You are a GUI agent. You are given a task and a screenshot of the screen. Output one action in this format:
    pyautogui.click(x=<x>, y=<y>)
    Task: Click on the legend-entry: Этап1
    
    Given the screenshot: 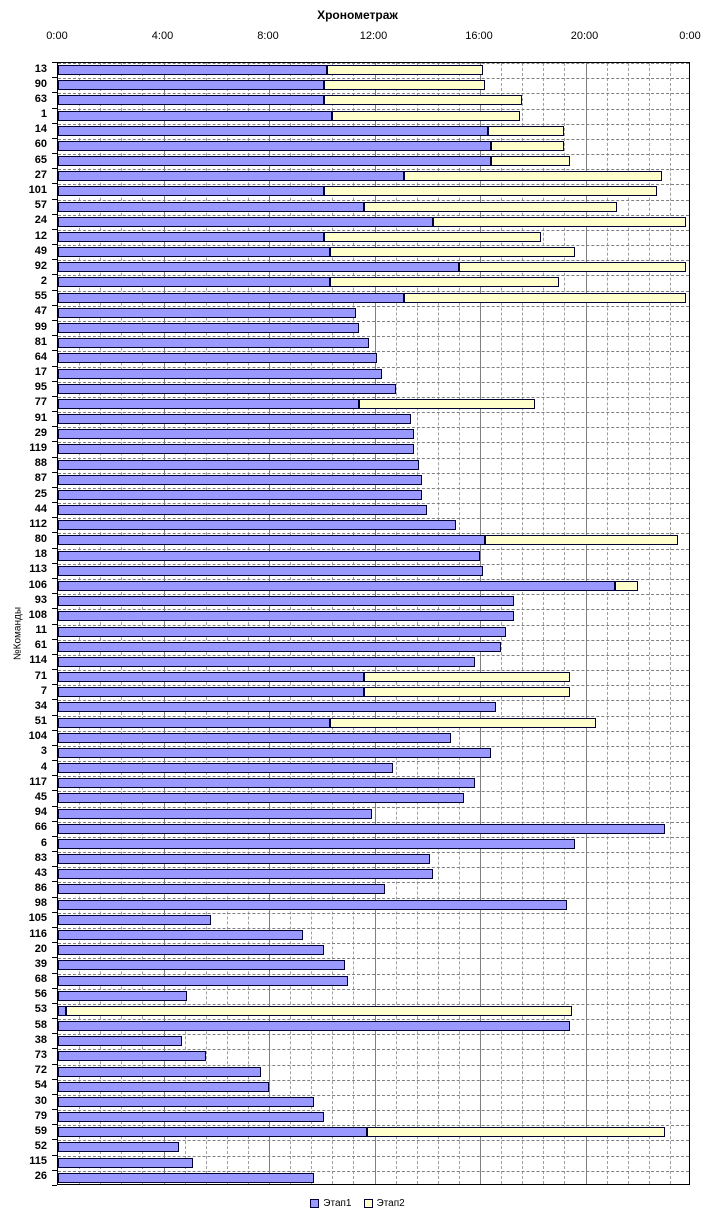 What is the action you would take?
    pyautogui.click(x=331, y=1203)
    